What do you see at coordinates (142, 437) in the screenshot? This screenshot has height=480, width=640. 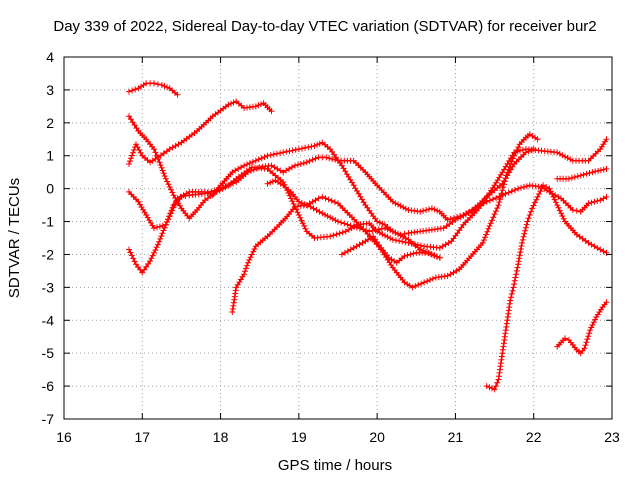 I see `x-tick-label: 17` at bounding box center [142, 437].